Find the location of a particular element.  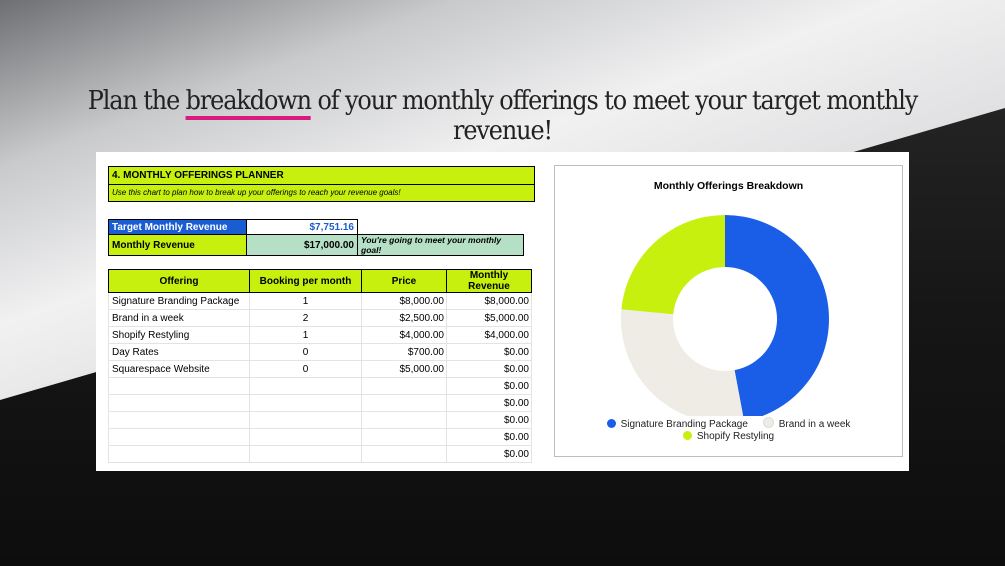

legend-item-signature: Signature Branding Package is located at coordinates (677, 424).